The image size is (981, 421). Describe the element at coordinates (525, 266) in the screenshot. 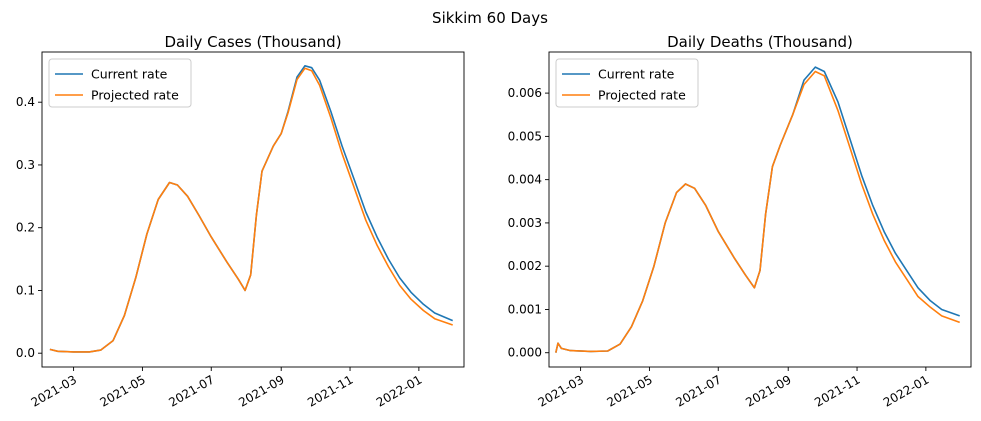

I see `y-tick-label: 0.002` at that location.